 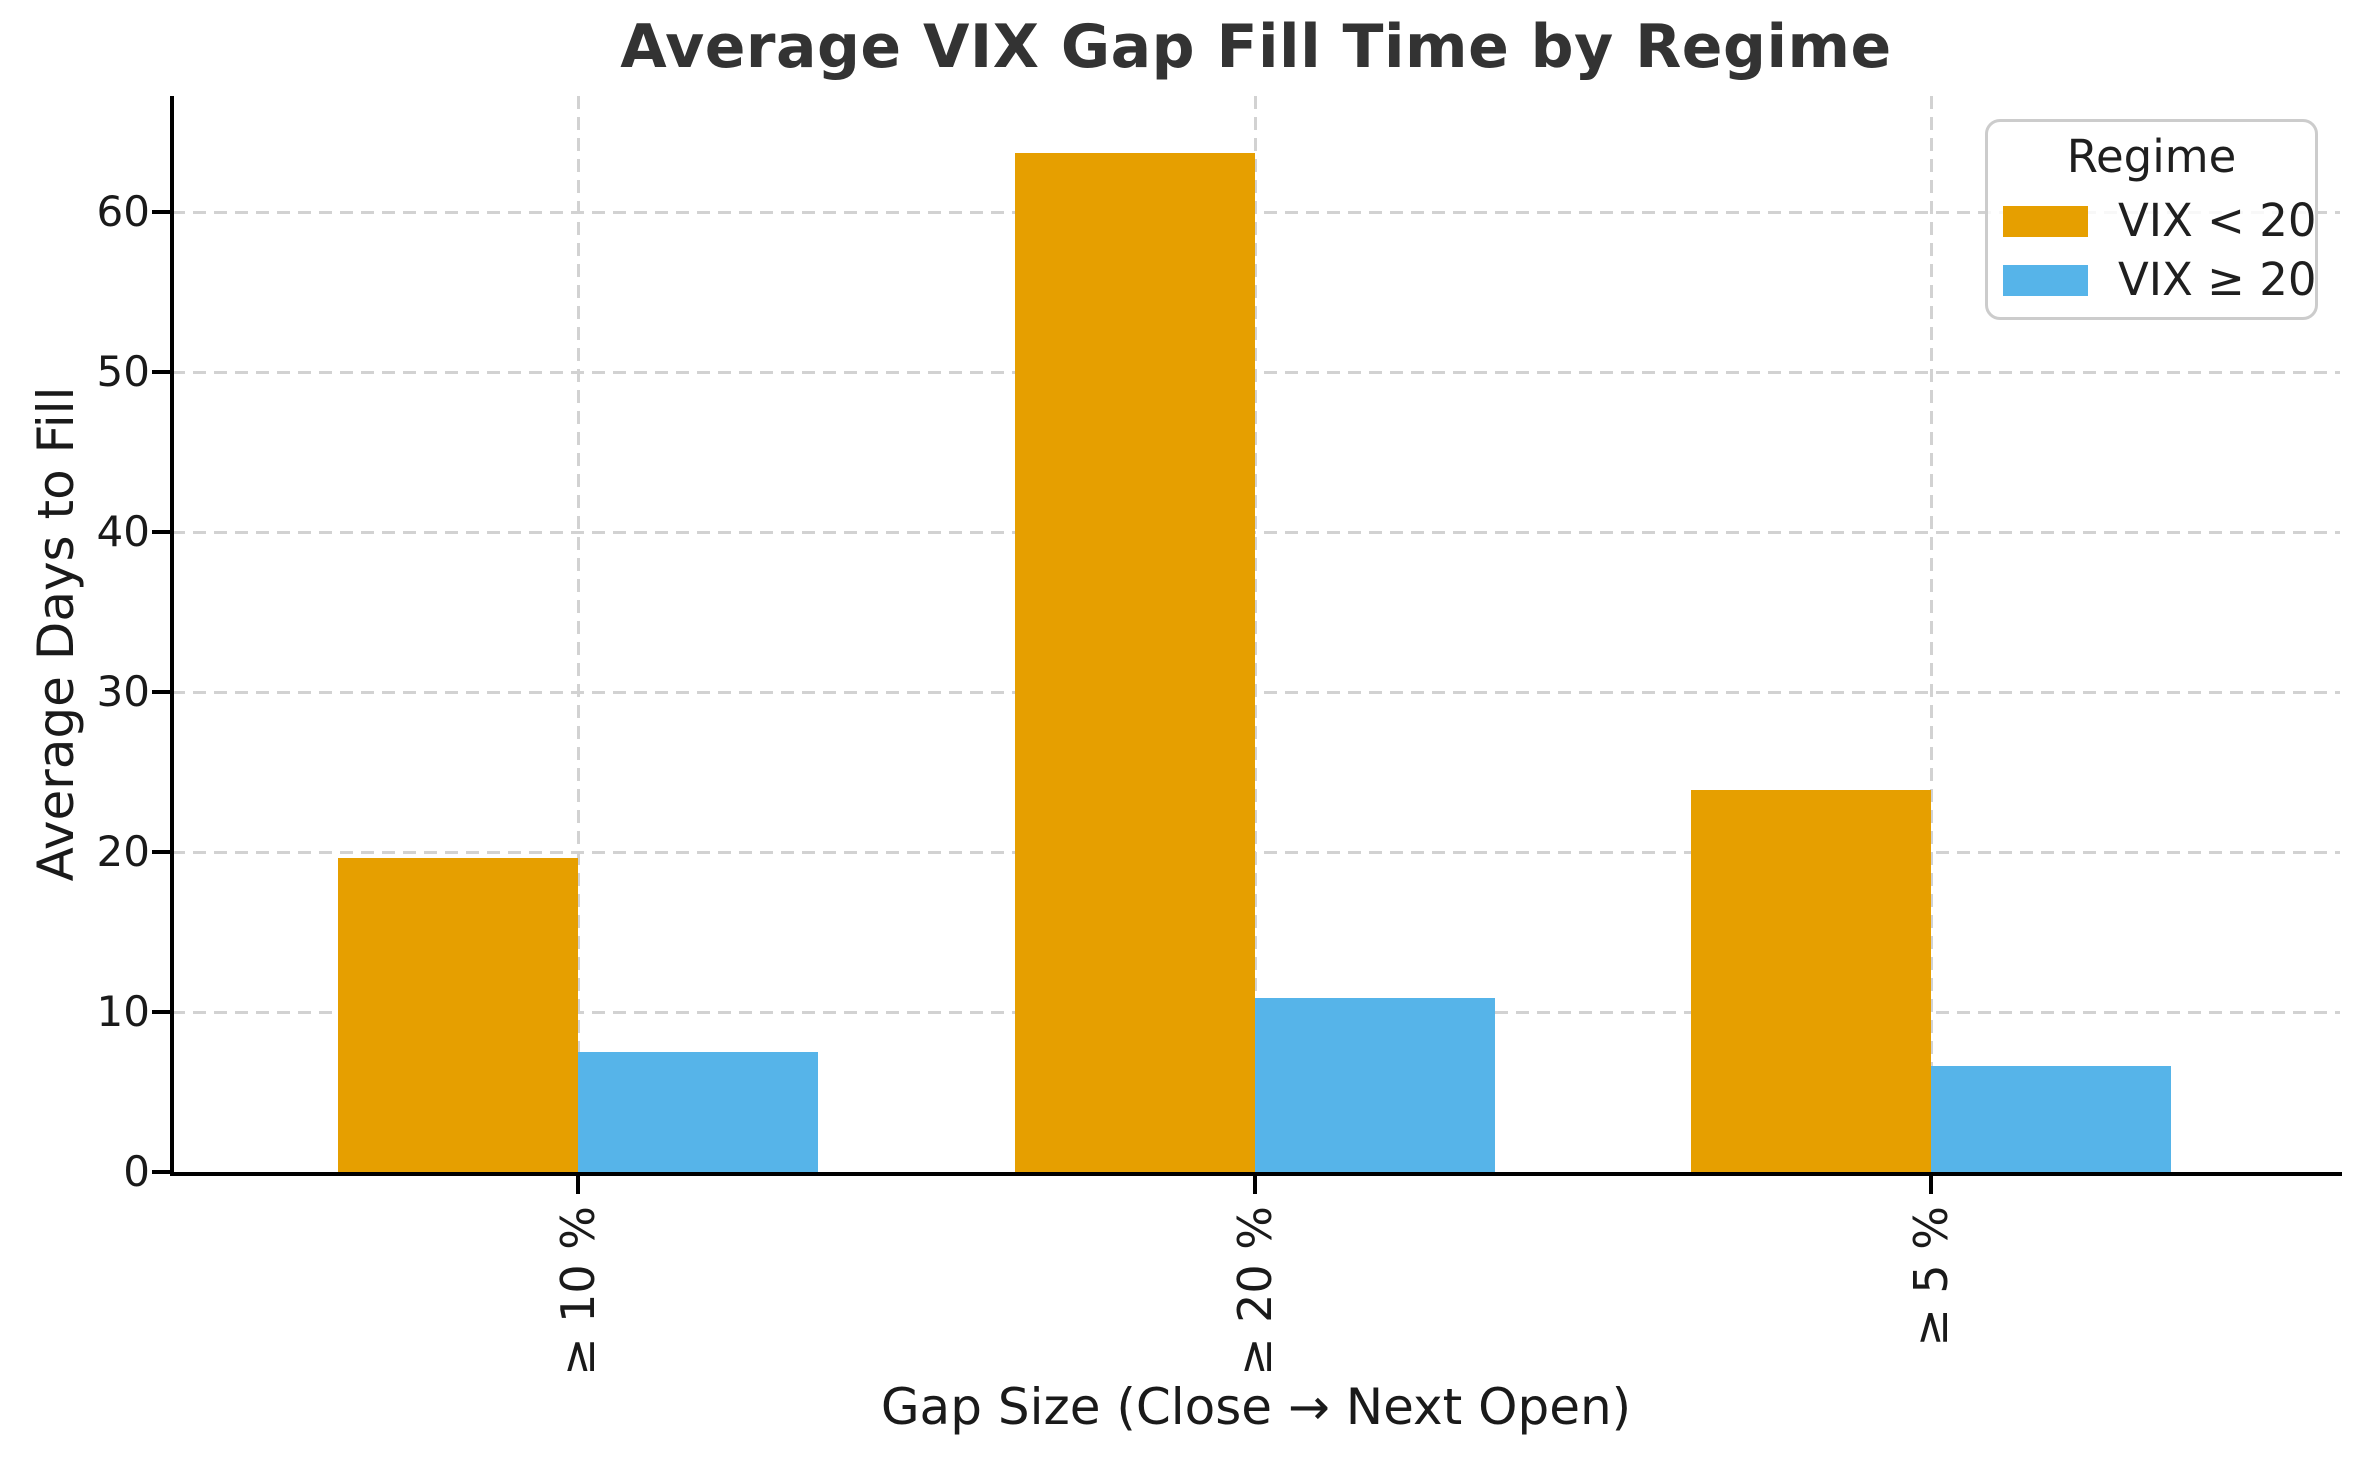 What do you see at coordinates (2217, 279) in the screenshot?
I see `legend-label-vix-ge-20: VIX ≥ 20` at bounding box center [2217, 279].